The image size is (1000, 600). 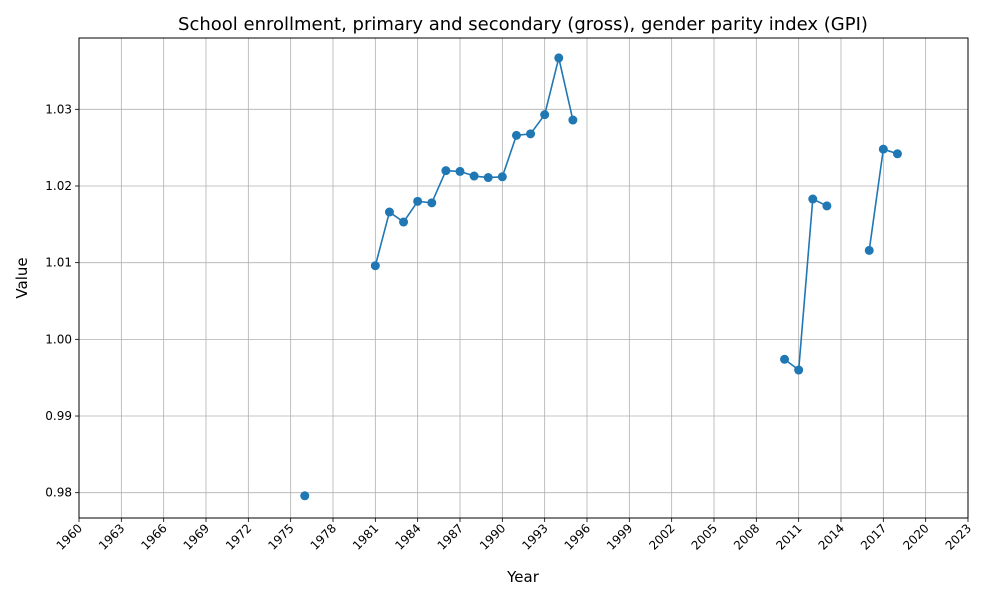 I want to click on series-line-segment, so click(x=806, y=284).